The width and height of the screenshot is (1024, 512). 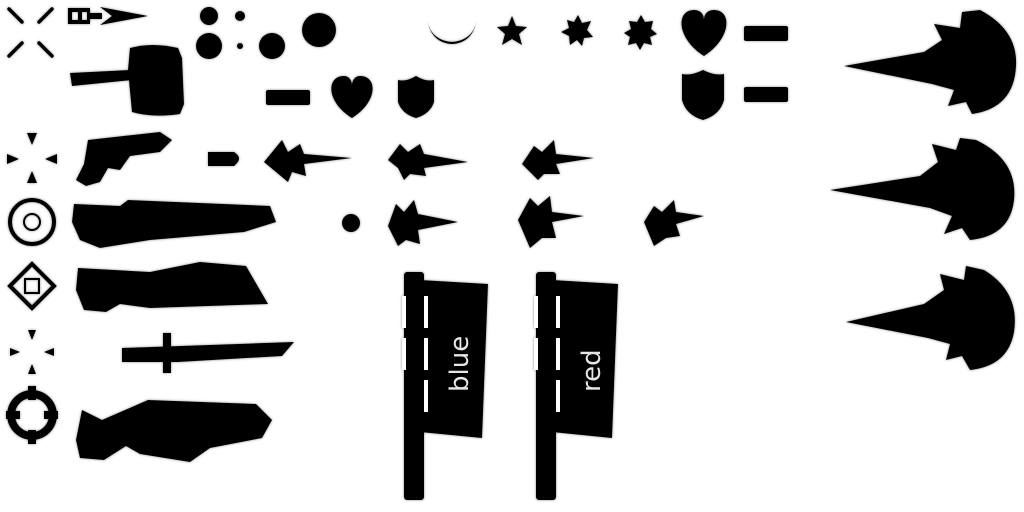 I want to click on grenade-launcher-icon, so click(x=172, y=287).